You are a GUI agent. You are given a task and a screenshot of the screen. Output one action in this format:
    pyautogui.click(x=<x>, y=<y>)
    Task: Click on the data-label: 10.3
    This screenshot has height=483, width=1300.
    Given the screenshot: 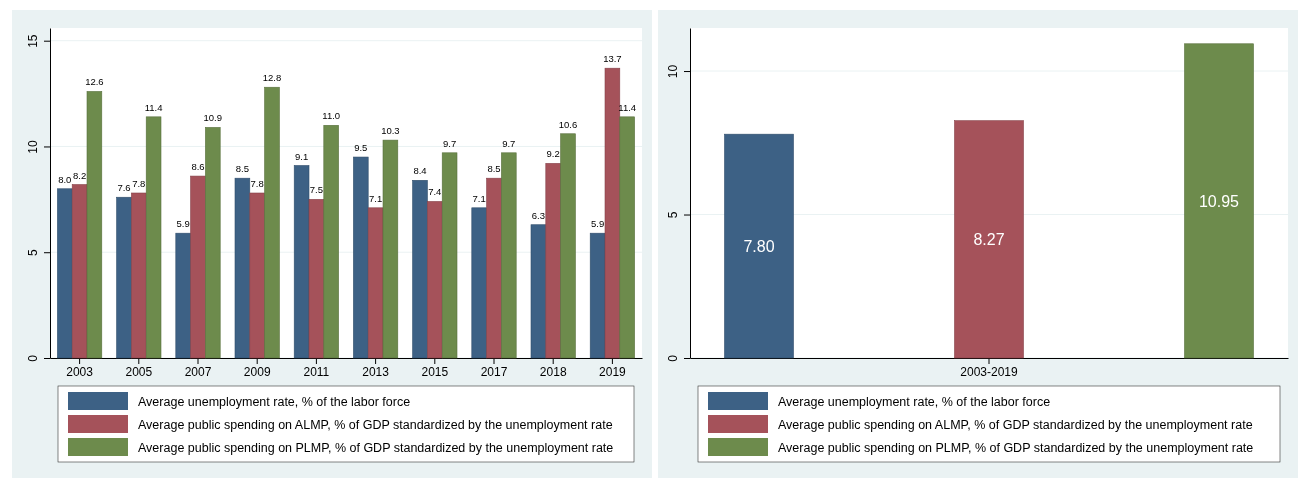 What is the action you would take?
    pyautogui.click(x=390, y=131)
    